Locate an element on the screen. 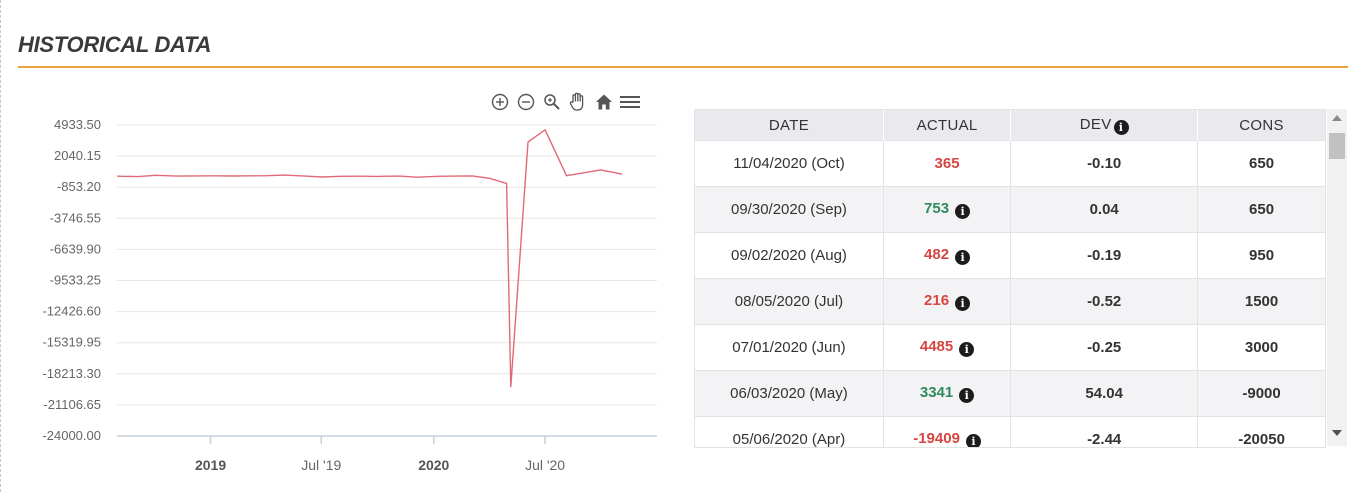  cell-cons: -9000 is located at coordinates (1261, 393).